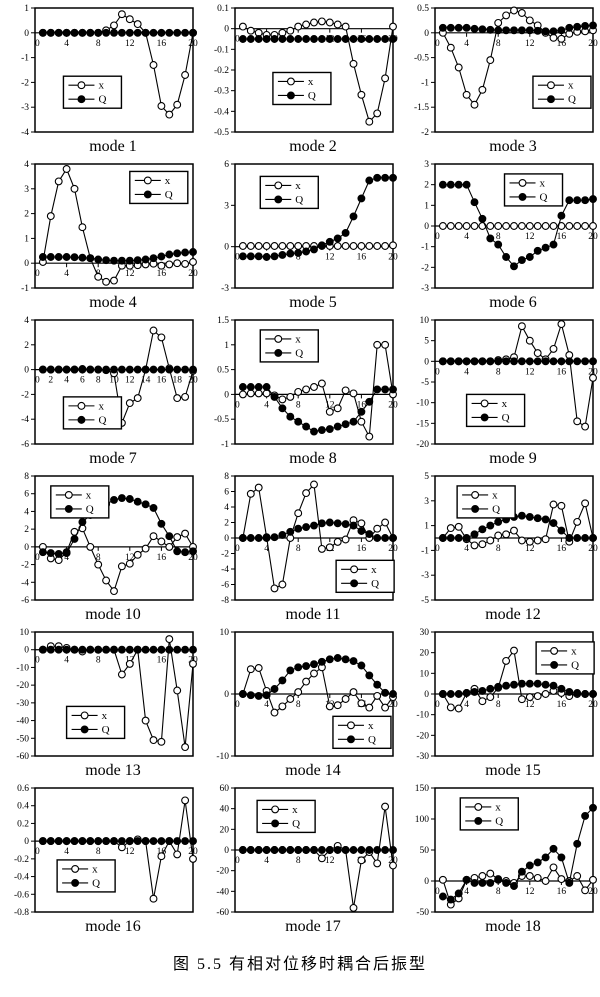 The height and width of the screenshot is (997, 600). What do you see at coordinates (393, 258) in the screenshot?
I see `x-tick-label: 20` at bounding box center [393, 258].